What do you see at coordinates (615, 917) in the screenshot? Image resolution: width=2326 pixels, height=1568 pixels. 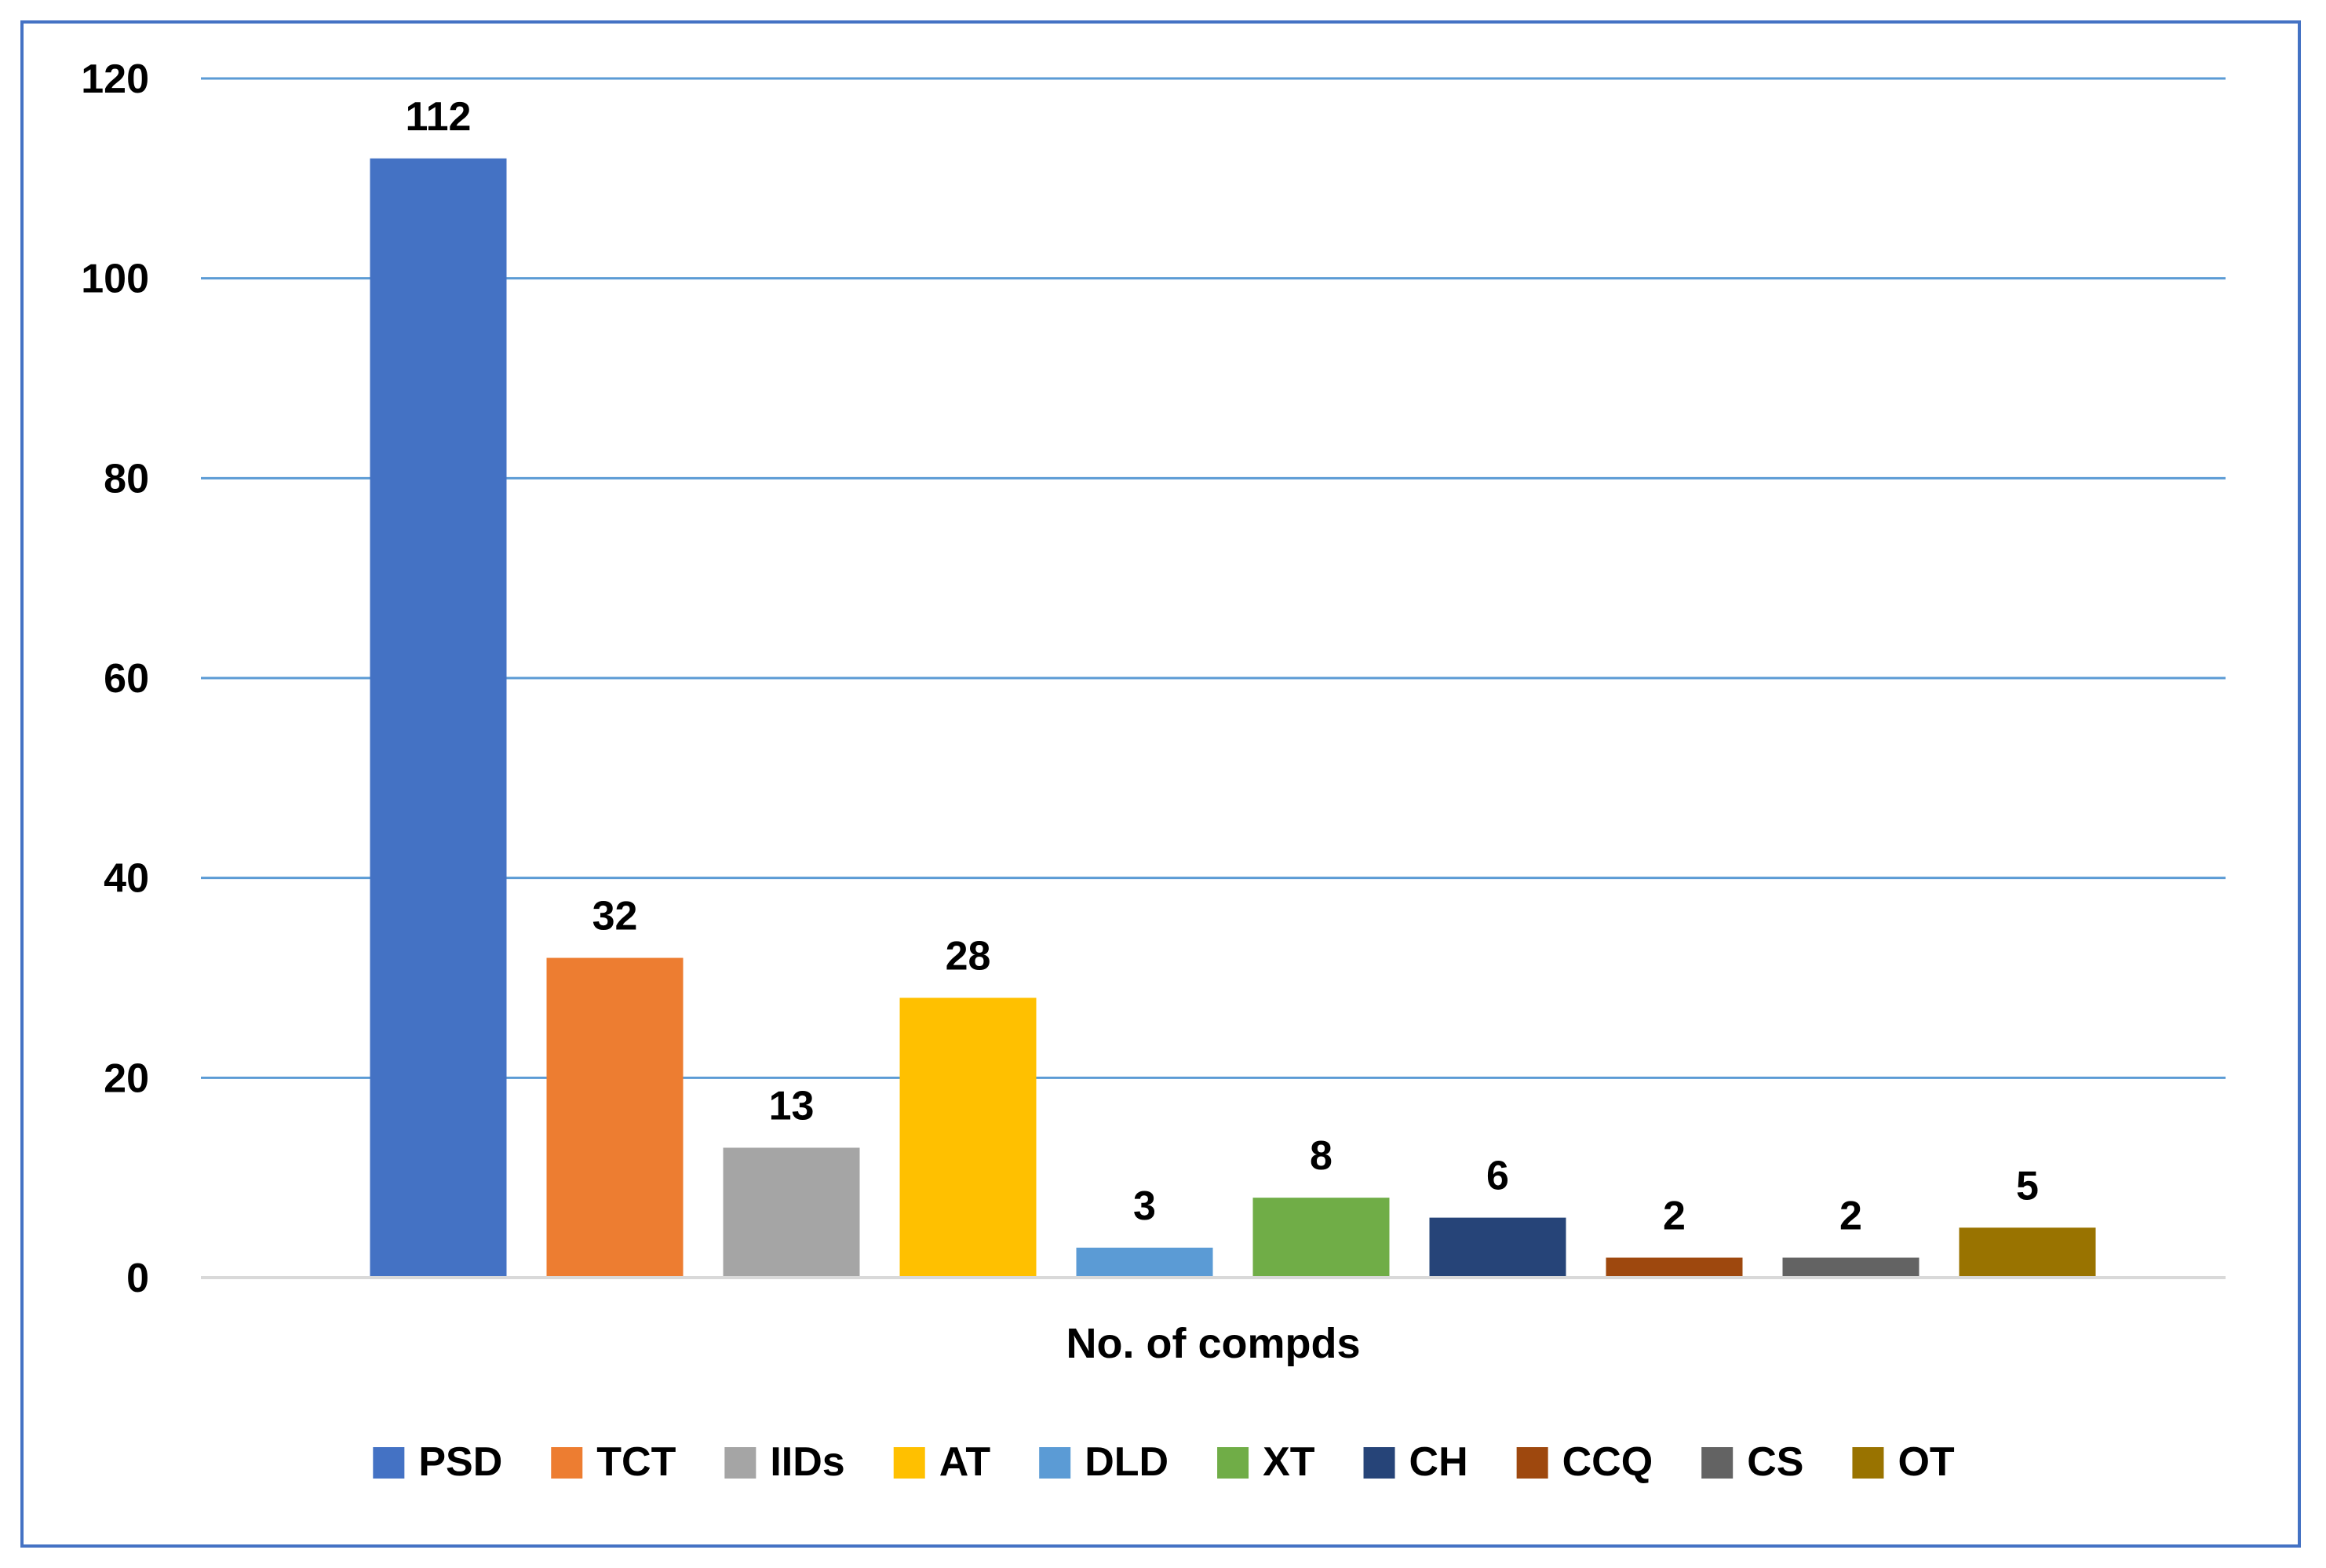 I see `data-label-tct: 32` at bounding box center [615, 917].